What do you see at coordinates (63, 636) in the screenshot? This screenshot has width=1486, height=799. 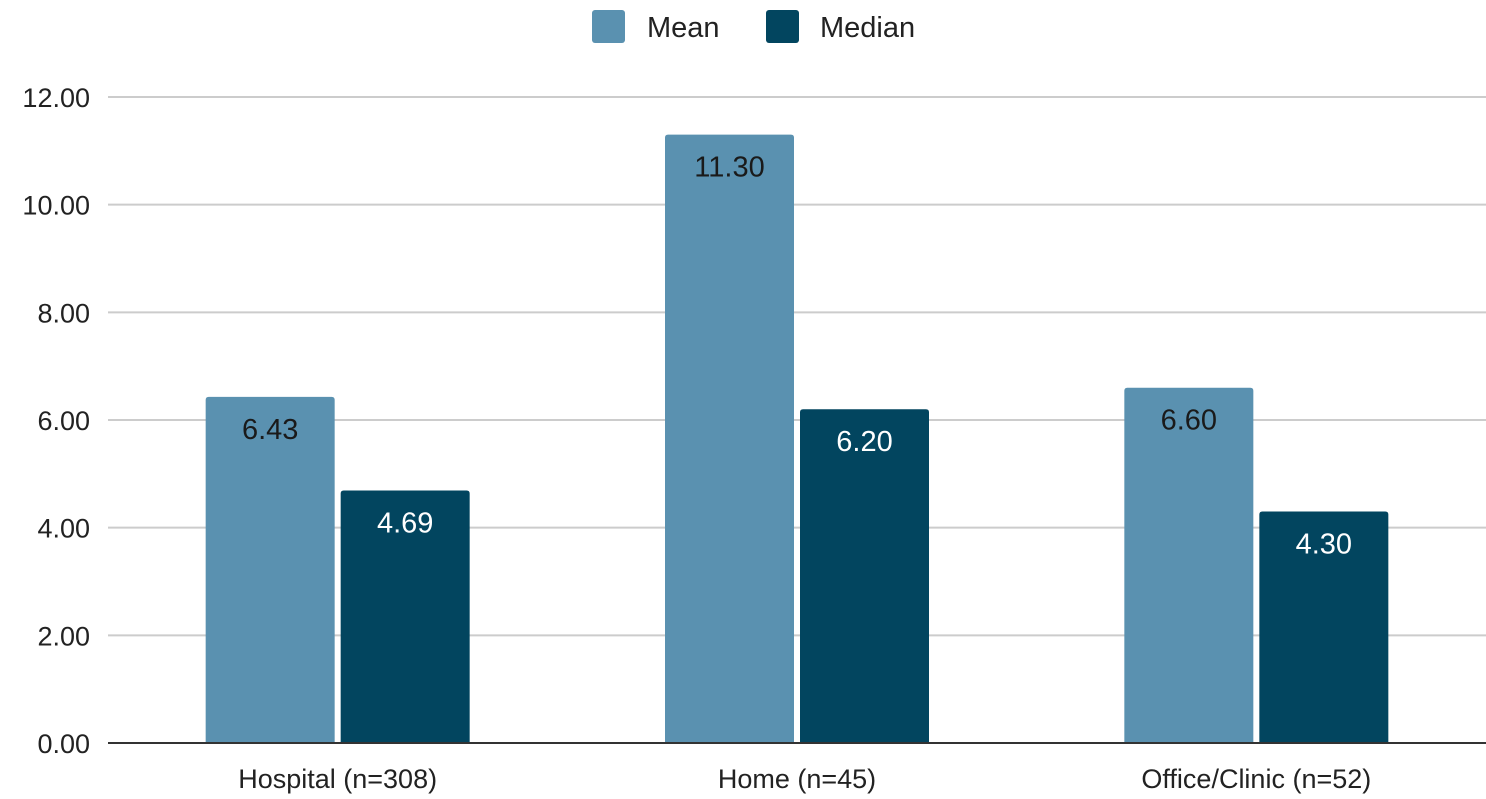 I see `y-tick-label: 2.00` at bounding box center [63, 636].